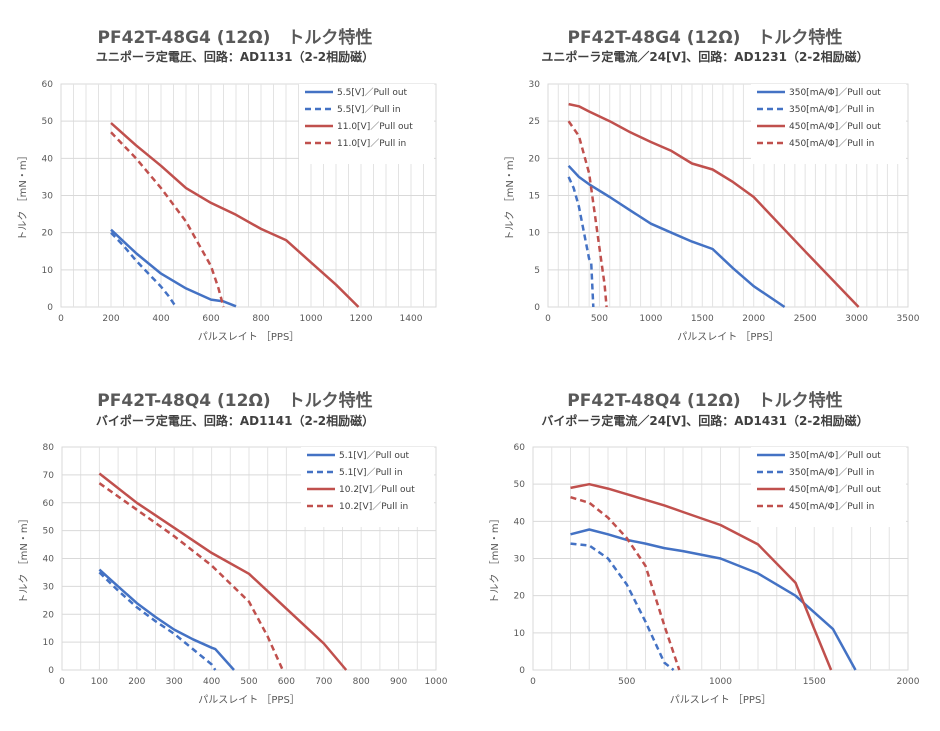  Describe the element at coordinates (371, 472) in the screenshot. I see `legend-label: 5.1[V]／Pull in` at that location.